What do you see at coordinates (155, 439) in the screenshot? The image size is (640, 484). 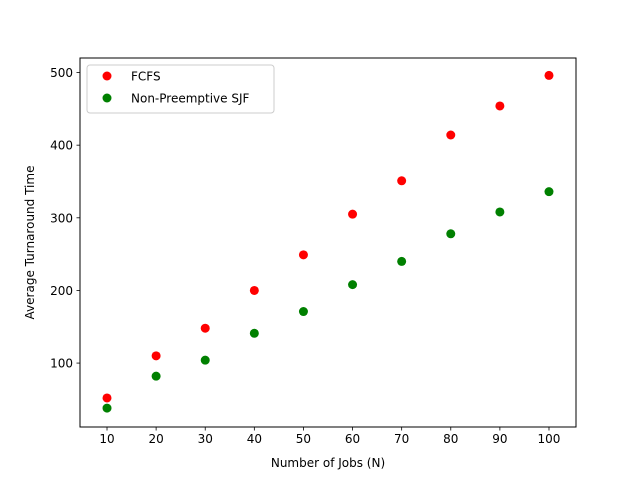 I see `x-tick-label: 20` at bounding box center [155, 439].